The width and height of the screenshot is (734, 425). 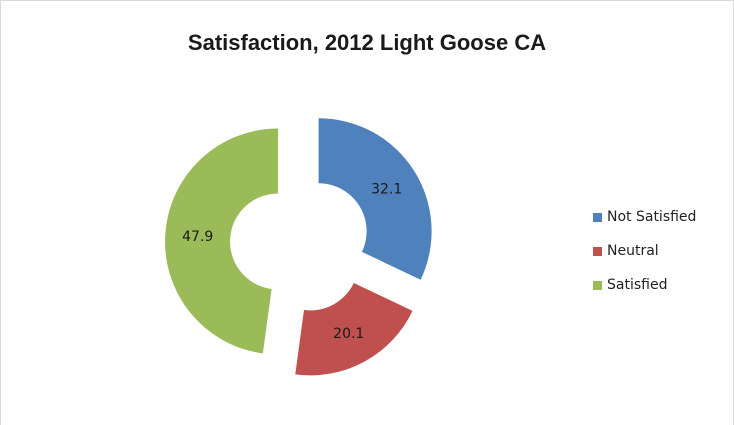 What do you see at coordinates (197, 237) in the screenshot?
I see `data-label: 47.9` at bounding box center [197, 237].